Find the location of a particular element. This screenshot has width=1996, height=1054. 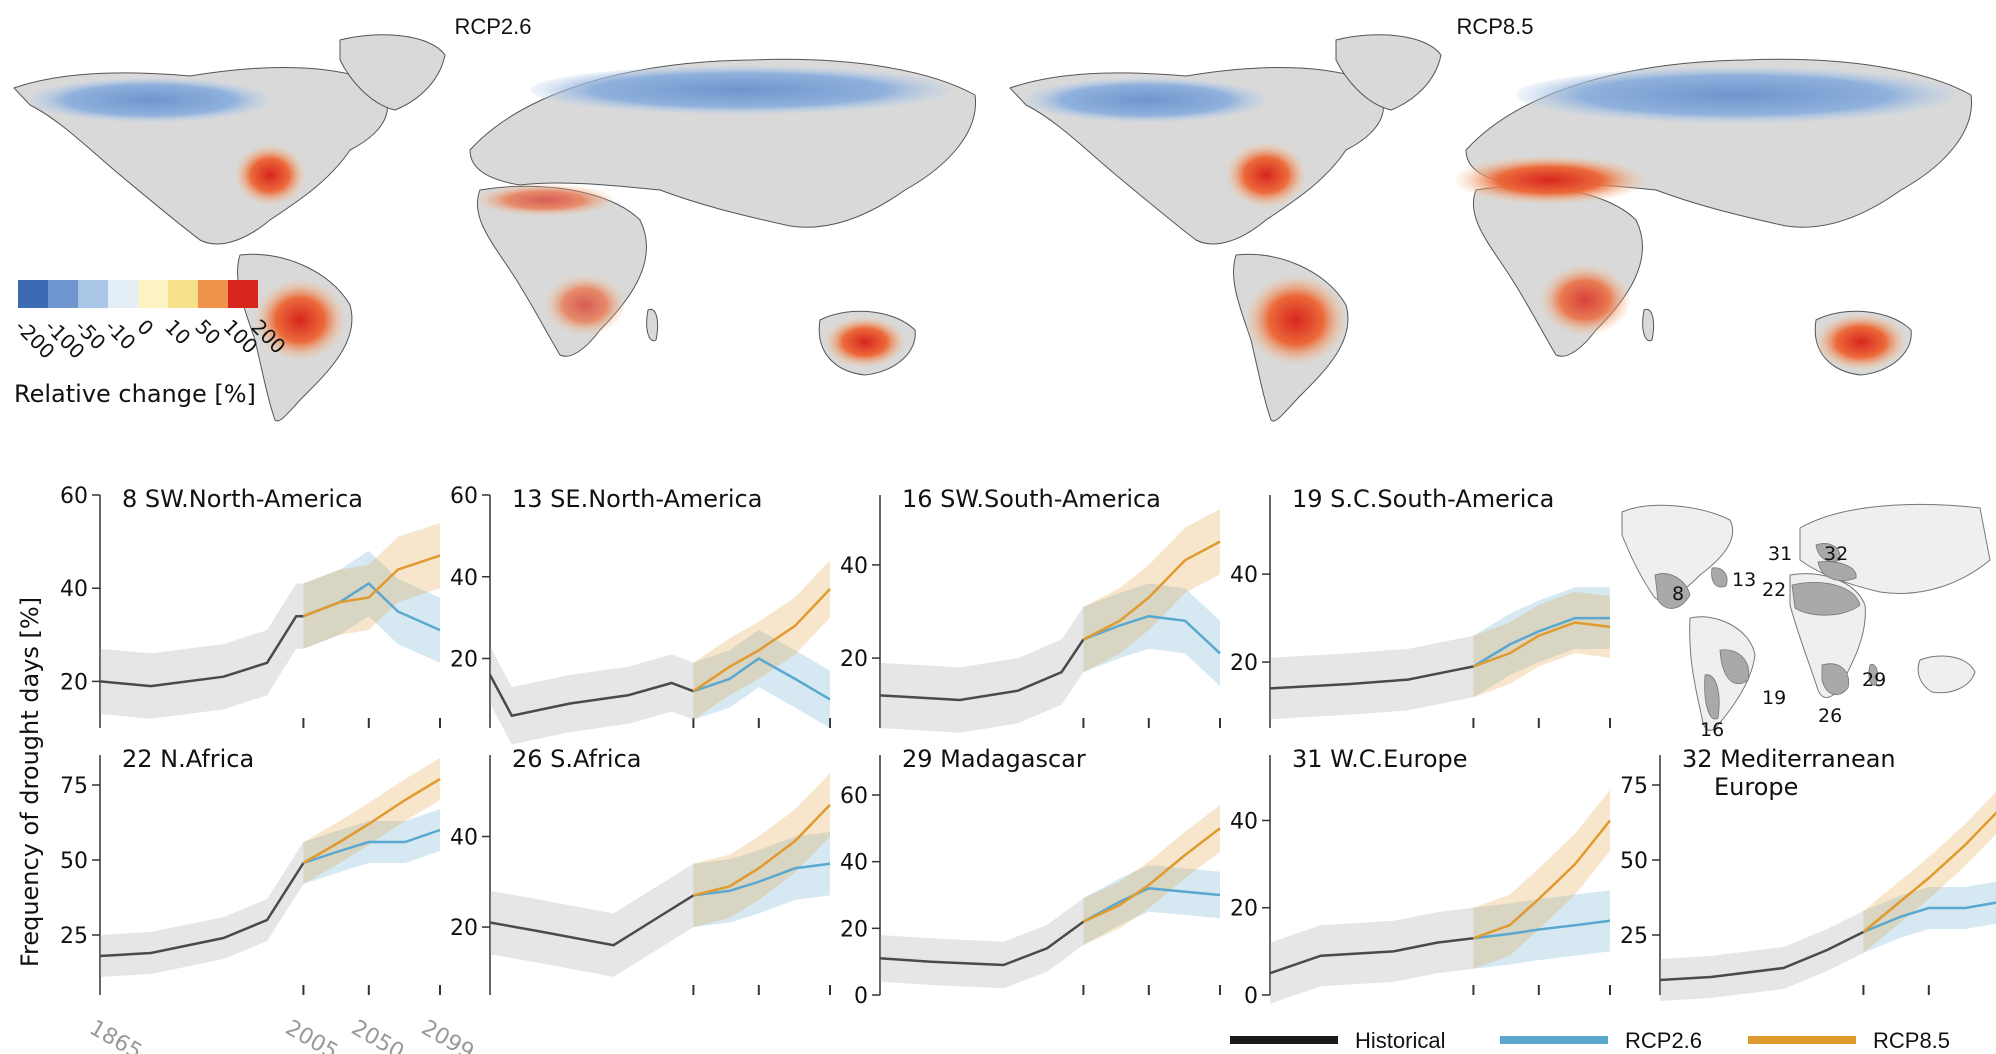

inset-label-32: 32 is located at coordinates (1836, 554).